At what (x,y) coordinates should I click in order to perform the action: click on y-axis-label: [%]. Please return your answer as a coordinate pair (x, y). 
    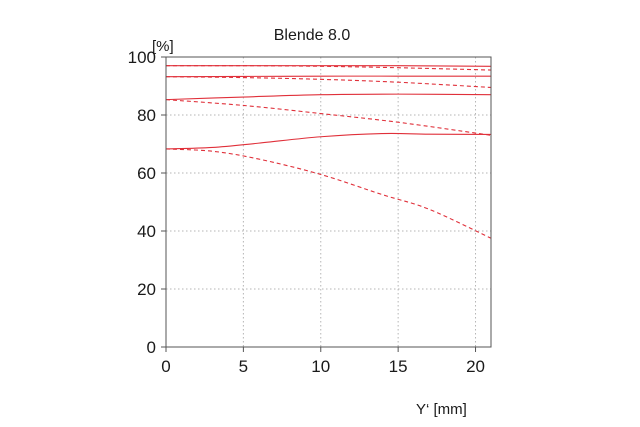
    Looking at the image, I should click on (163, 46).